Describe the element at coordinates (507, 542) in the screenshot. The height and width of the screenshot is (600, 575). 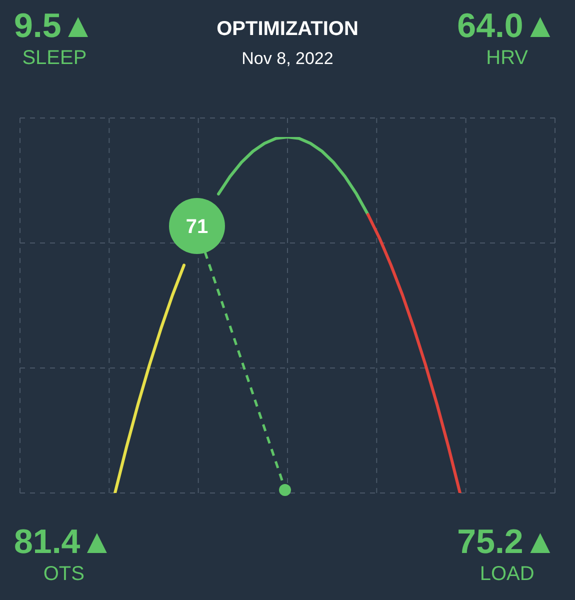
I see `text: 75.2▲` at that location.